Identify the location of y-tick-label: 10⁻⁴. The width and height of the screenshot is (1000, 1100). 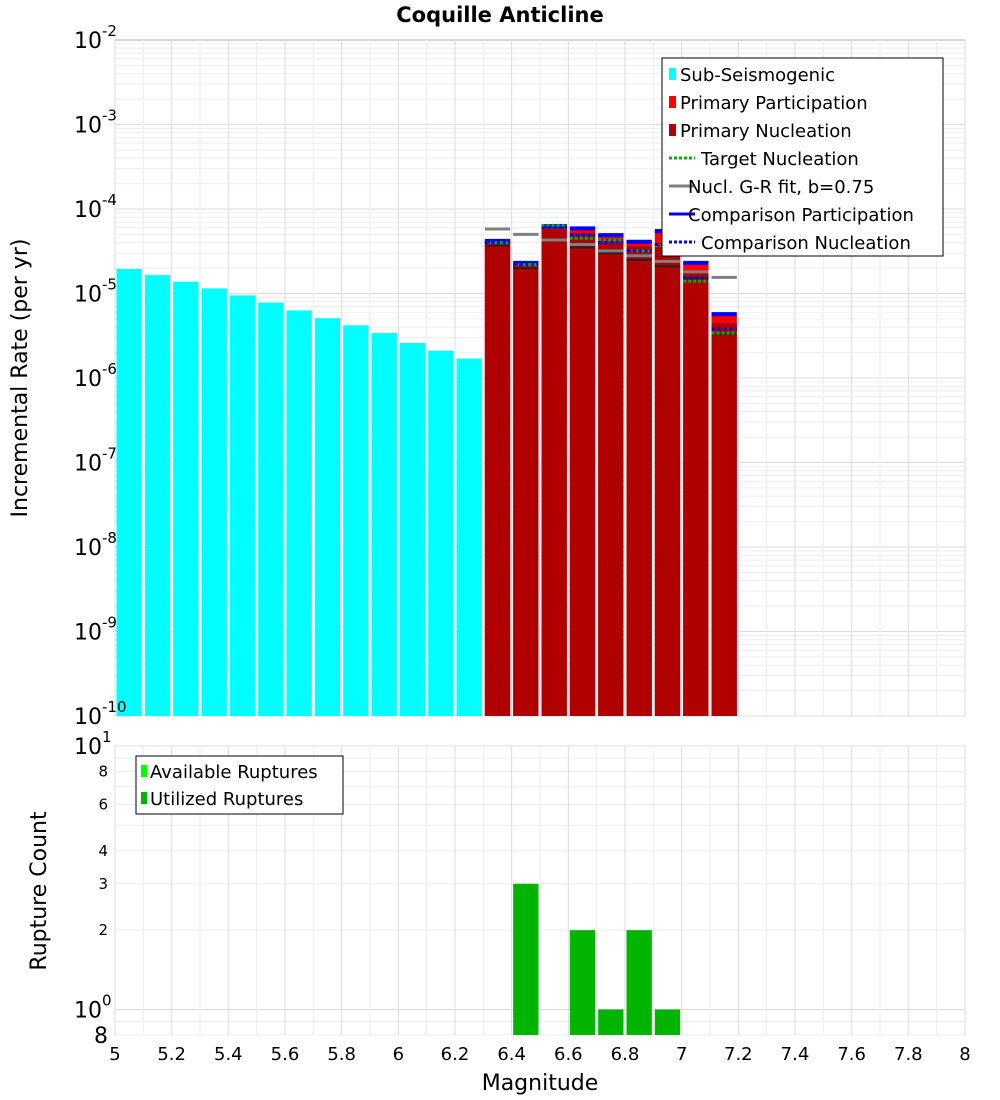
(95, 207).